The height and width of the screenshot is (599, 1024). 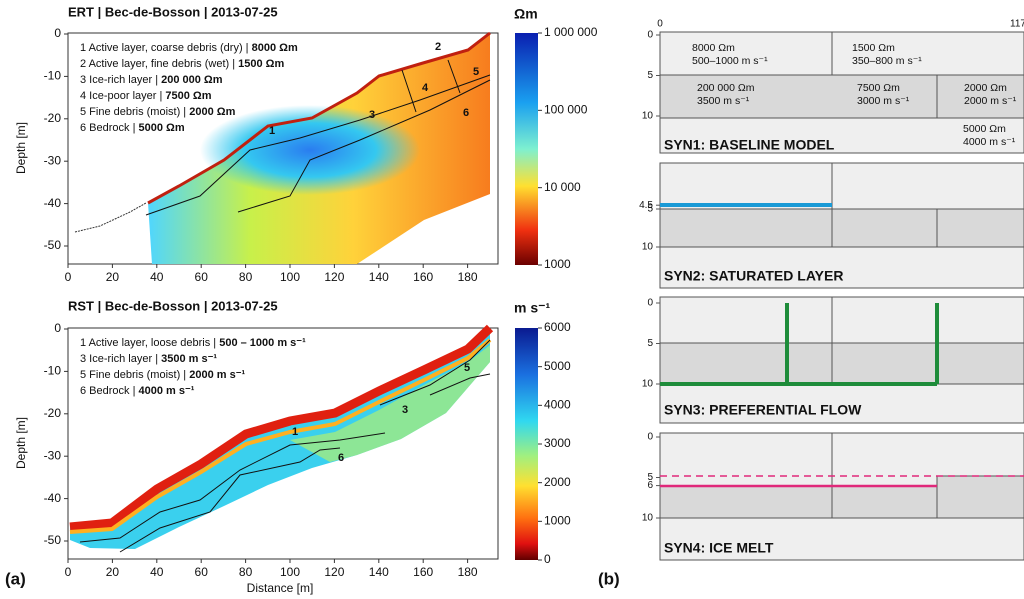 I want to click on colorbar-tick-label: 6000, so click(x=557, y=327).